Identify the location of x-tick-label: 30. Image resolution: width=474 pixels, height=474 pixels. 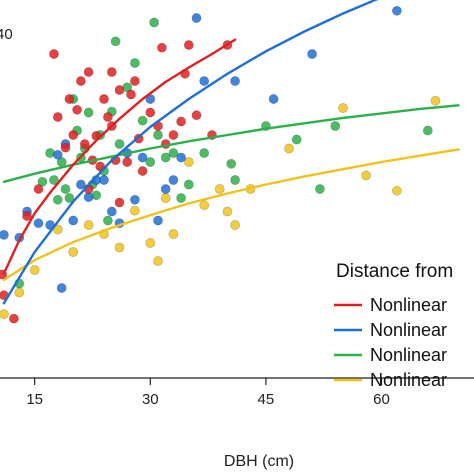
(150, 399).